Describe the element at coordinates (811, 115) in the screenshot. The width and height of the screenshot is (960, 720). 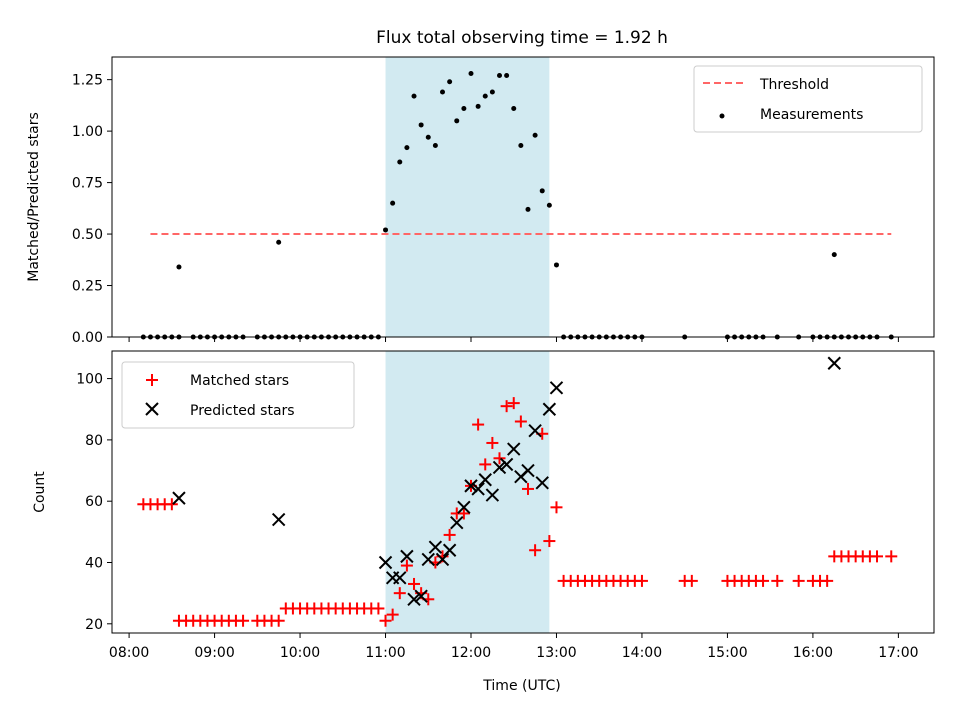
I see `measurements-legend-label: Measurements` at that location.